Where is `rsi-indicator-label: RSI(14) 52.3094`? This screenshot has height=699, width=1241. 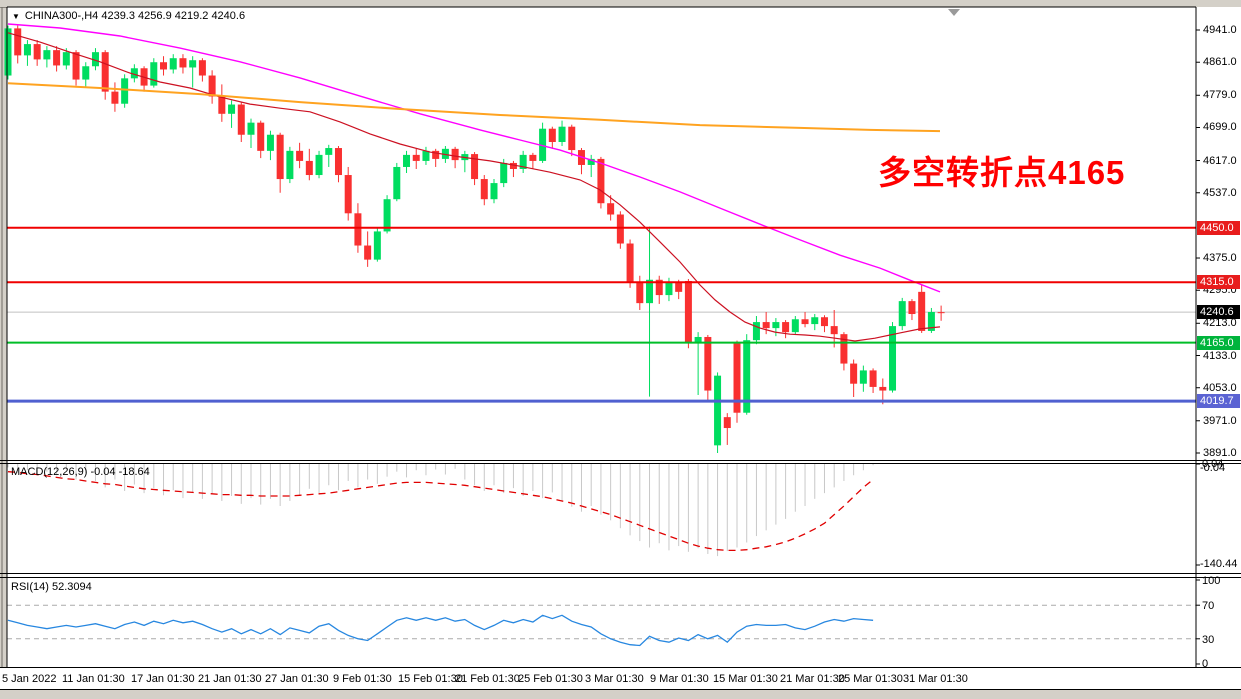 rsi-indicator-label: RSI(14) 52.3094 is located at coordinates (51, 587).